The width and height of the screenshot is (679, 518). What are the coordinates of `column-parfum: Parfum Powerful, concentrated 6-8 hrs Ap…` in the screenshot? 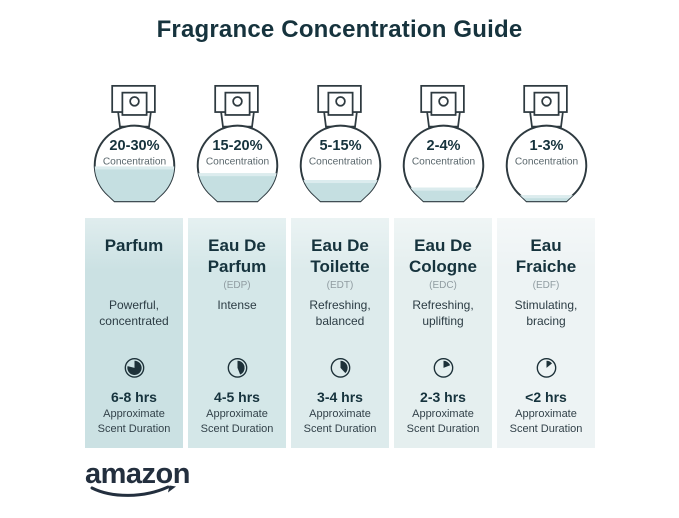 It's located at (134, 333).